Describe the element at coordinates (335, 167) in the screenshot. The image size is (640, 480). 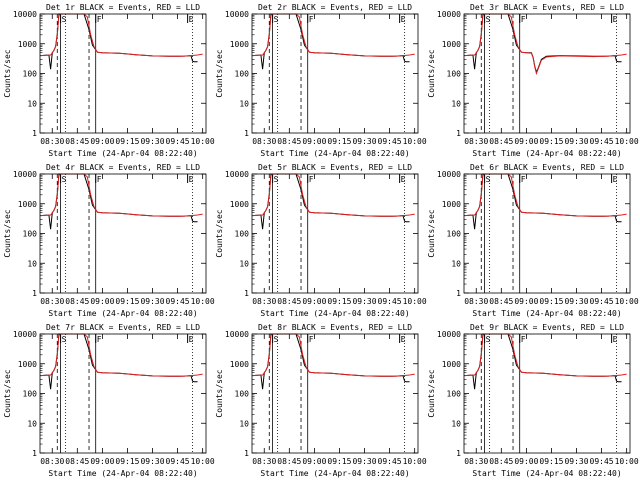
I see `panel-title: Det 5r BLACK = Events, RED = LLD` at that location.